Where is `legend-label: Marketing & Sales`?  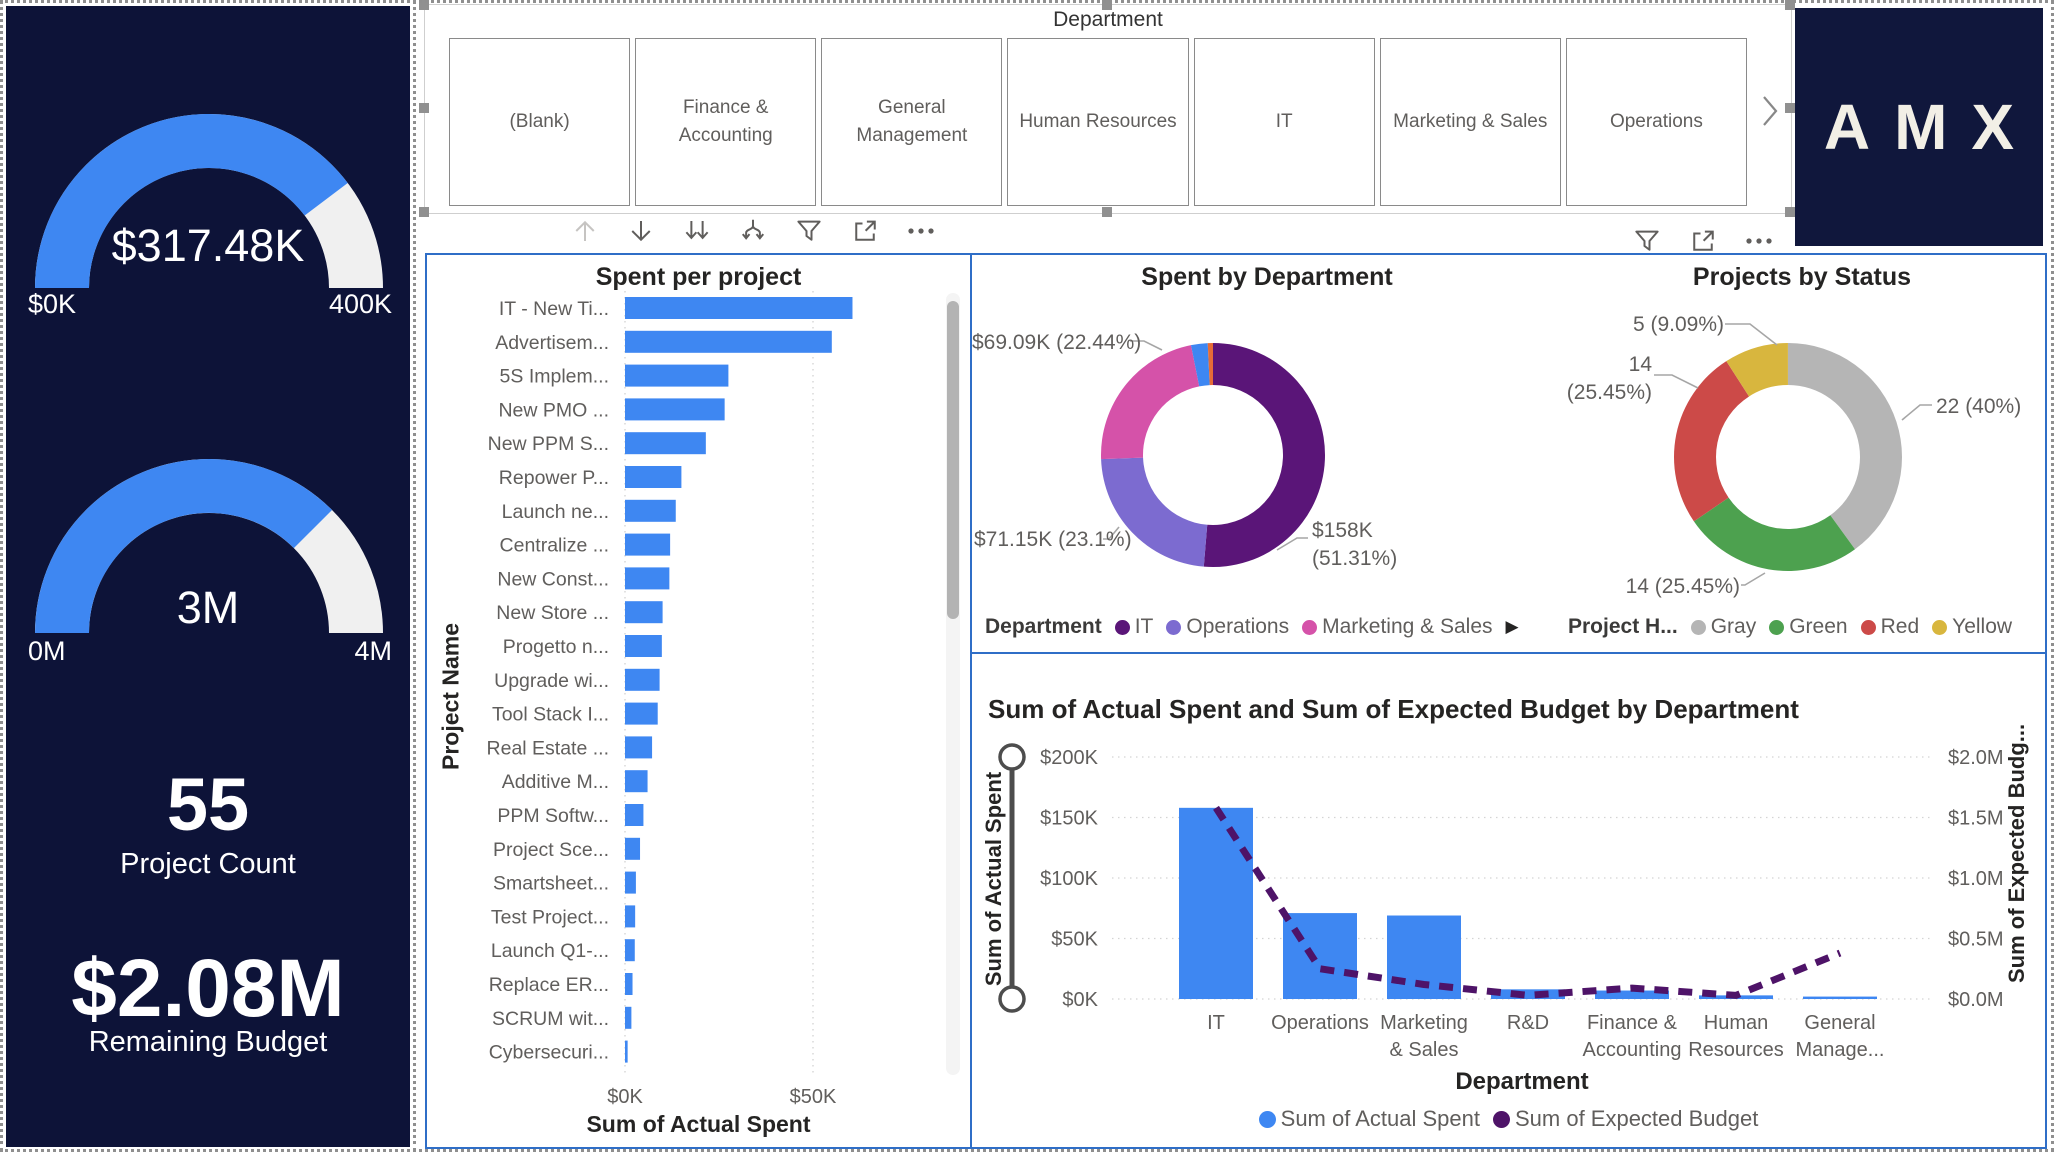 legend-label: Marketing & Sales is located at coordinates (1407, 626).